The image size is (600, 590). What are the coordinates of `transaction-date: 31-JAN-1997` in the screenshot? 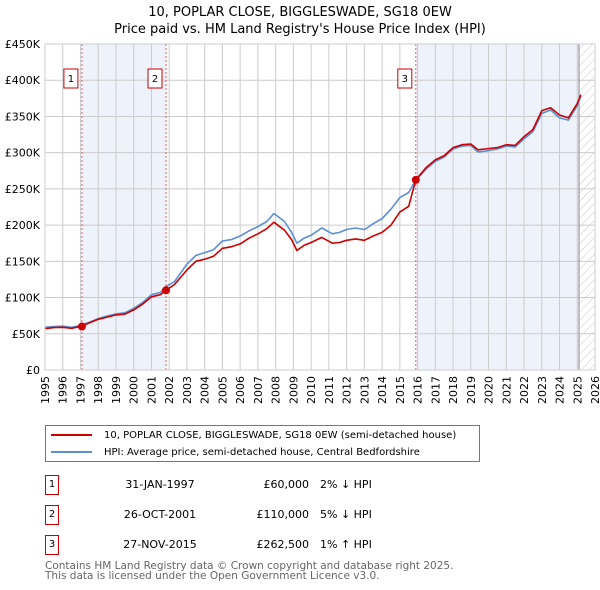 It's located at (160, 484).